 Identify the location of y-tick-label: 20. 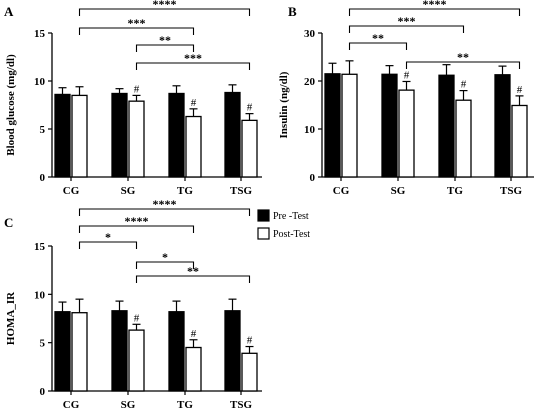
(310, 82).